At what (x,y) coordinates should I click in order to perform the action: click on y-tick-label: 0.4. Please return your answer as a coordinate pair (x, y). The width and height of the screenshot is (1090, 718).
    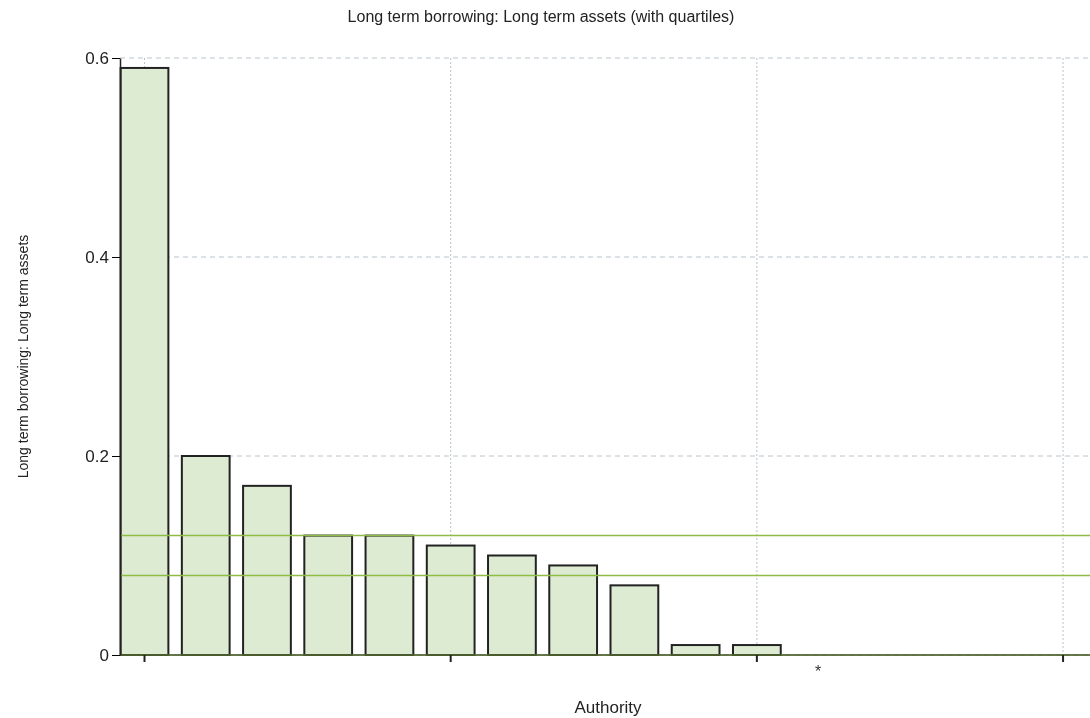
    Looking at the image, I should click on (97, 257).